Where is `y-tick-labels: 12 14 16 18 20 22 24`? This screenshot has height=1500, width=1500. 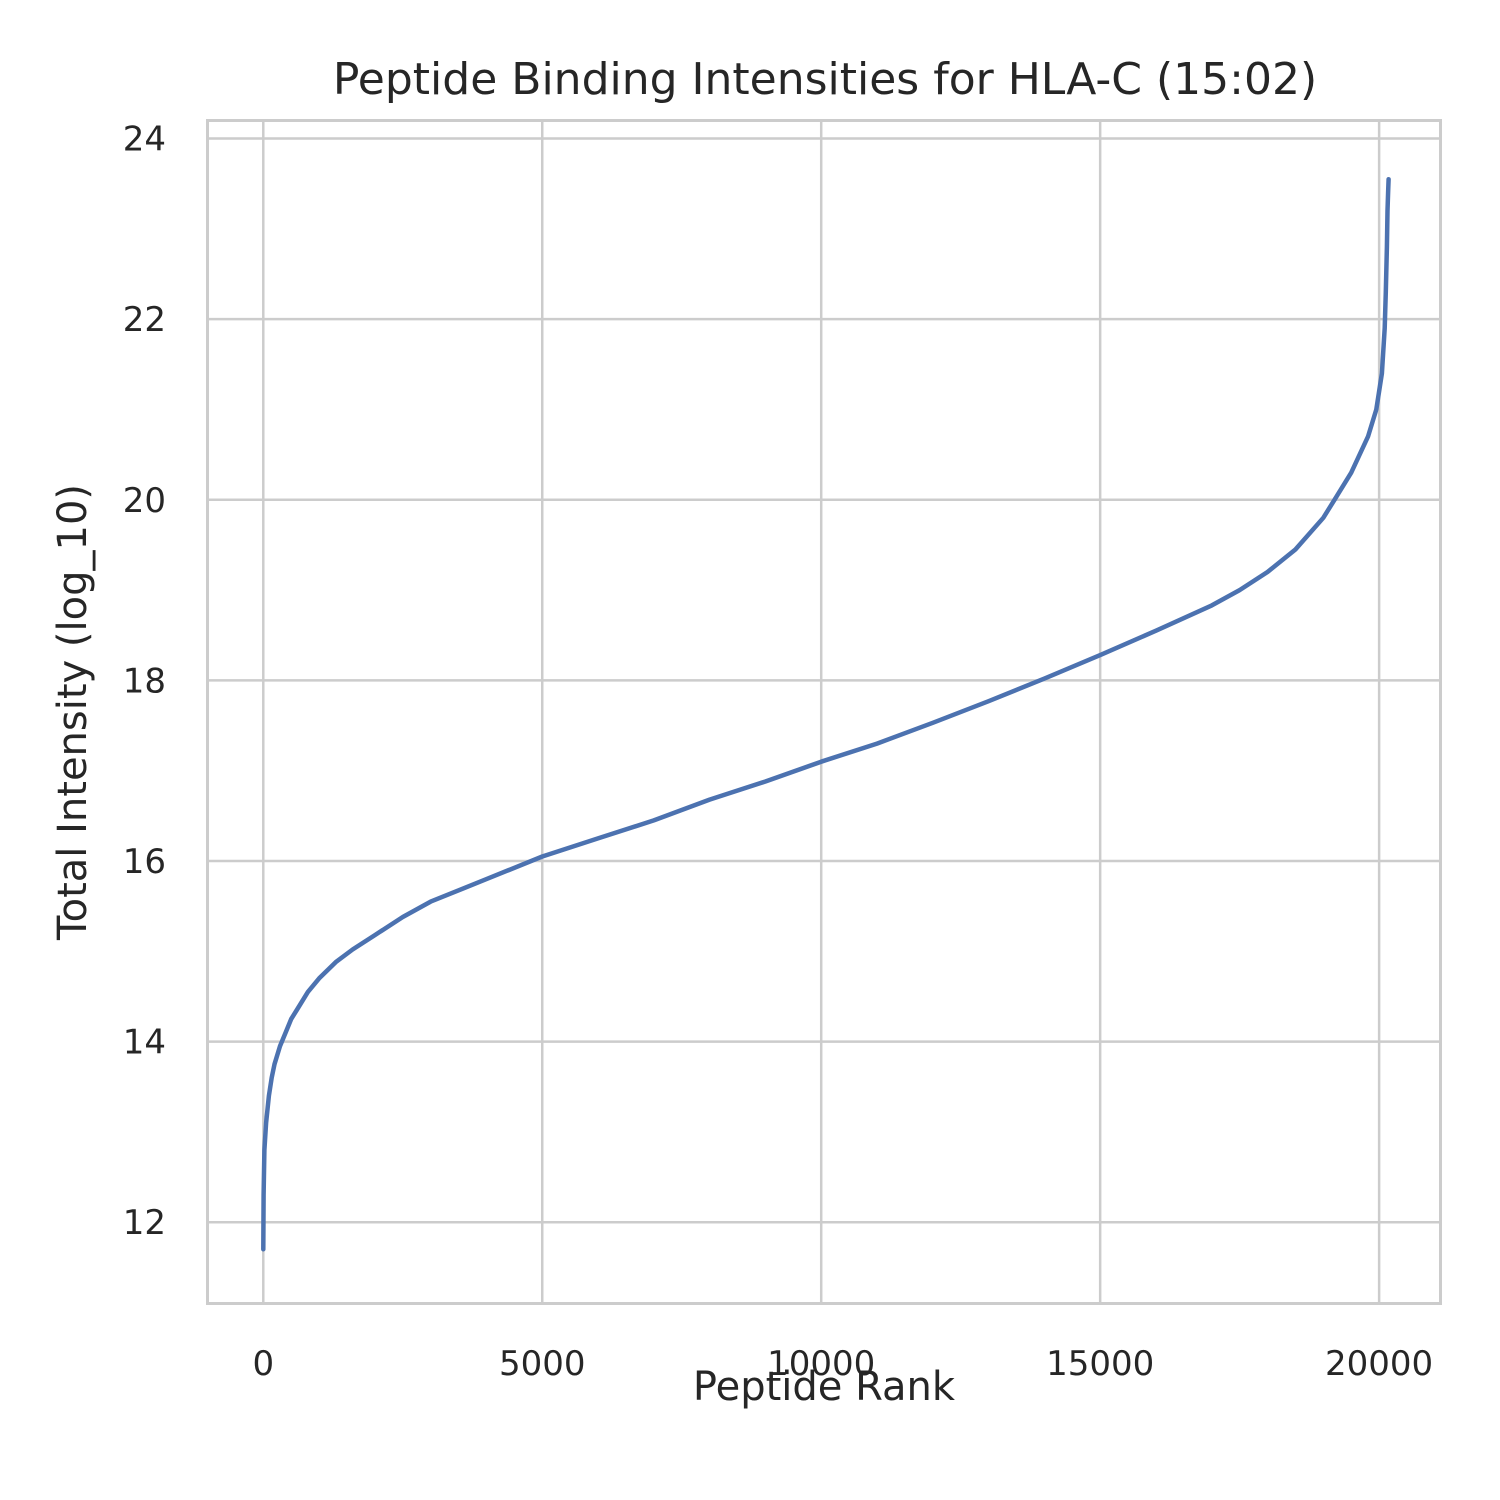
y-tick-labels: 12 14 16 18 20 22 24 is located at coordinates (144, 682).